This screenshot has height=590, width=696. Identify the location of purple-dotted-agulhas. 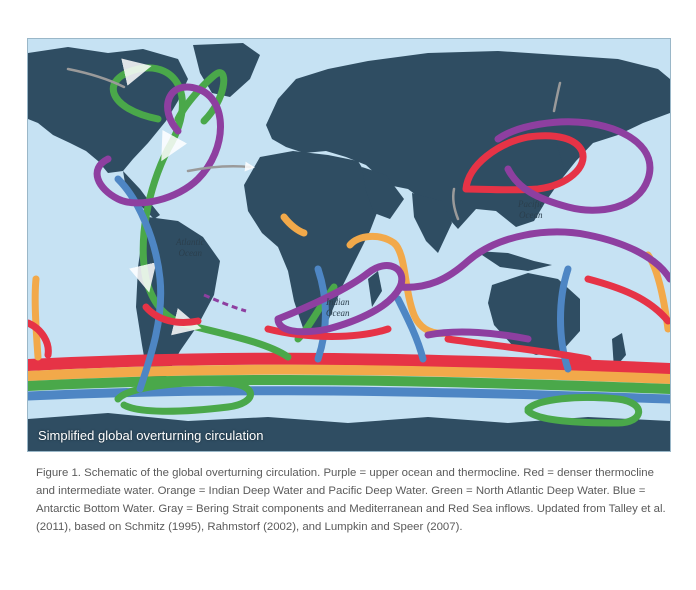
(225, 303).